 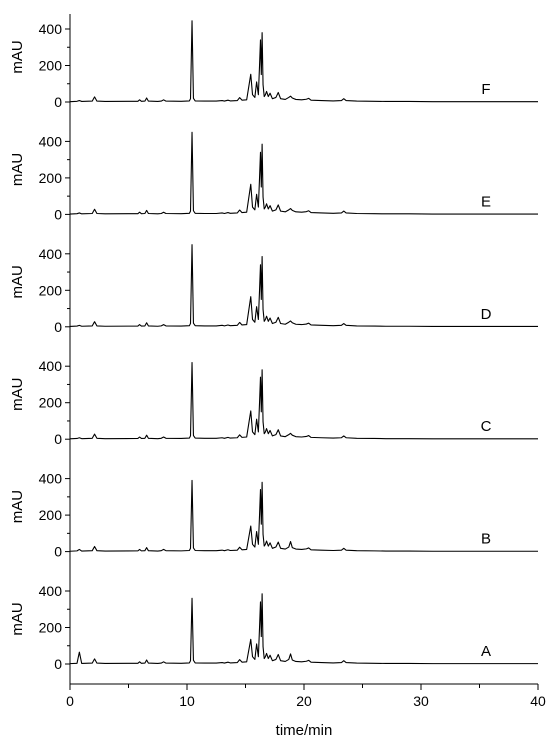 What do you see at coordinates (486, 426) in the screenshot?
I see `panel-label-C: C` at bounding box center [486, 426].